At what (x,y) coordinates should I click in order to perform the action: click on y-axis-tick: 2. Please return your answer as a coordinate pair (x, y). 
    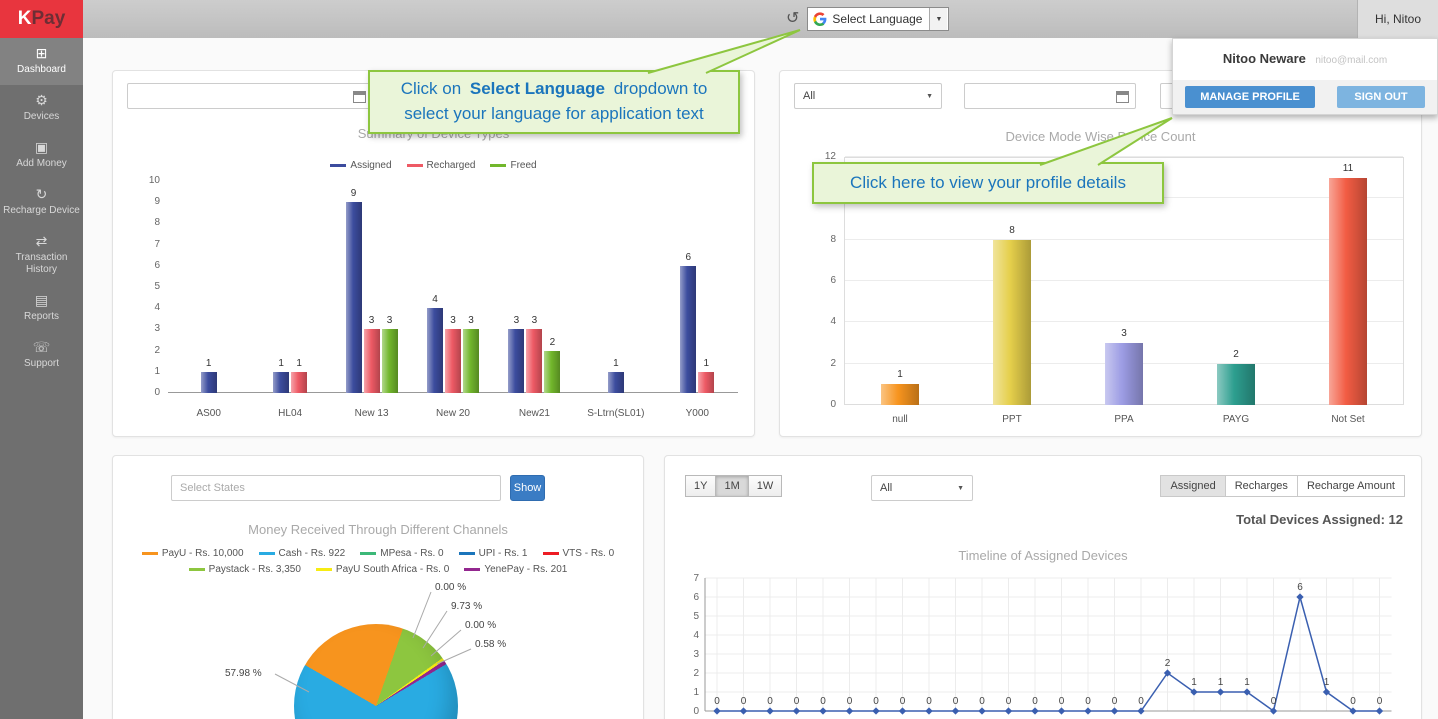
    Looking at the image, I should click on (833, 363).